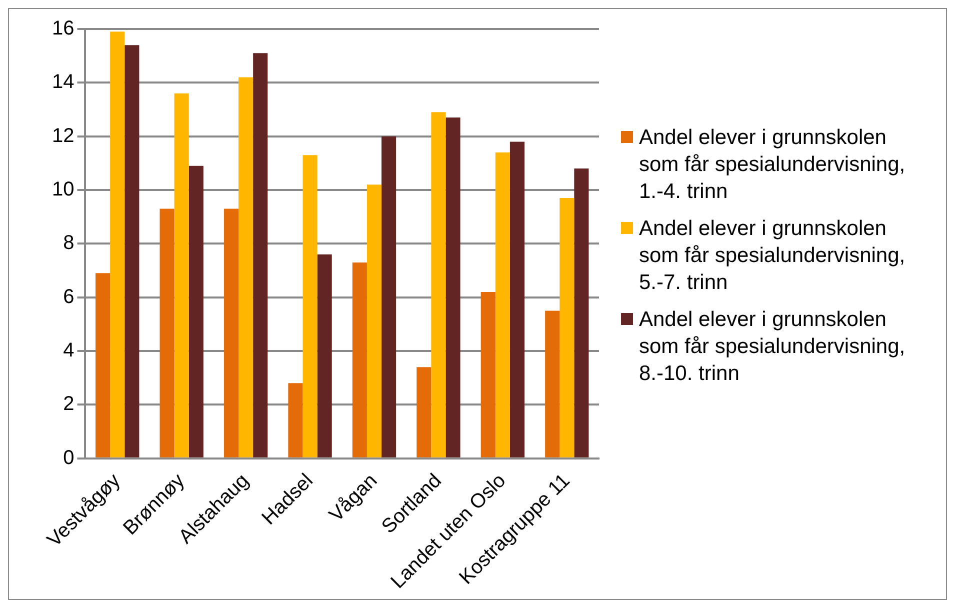  Describe the element at coordinates (68, 404) in the screenshot. I see `y-tick-label: 2` at that location.